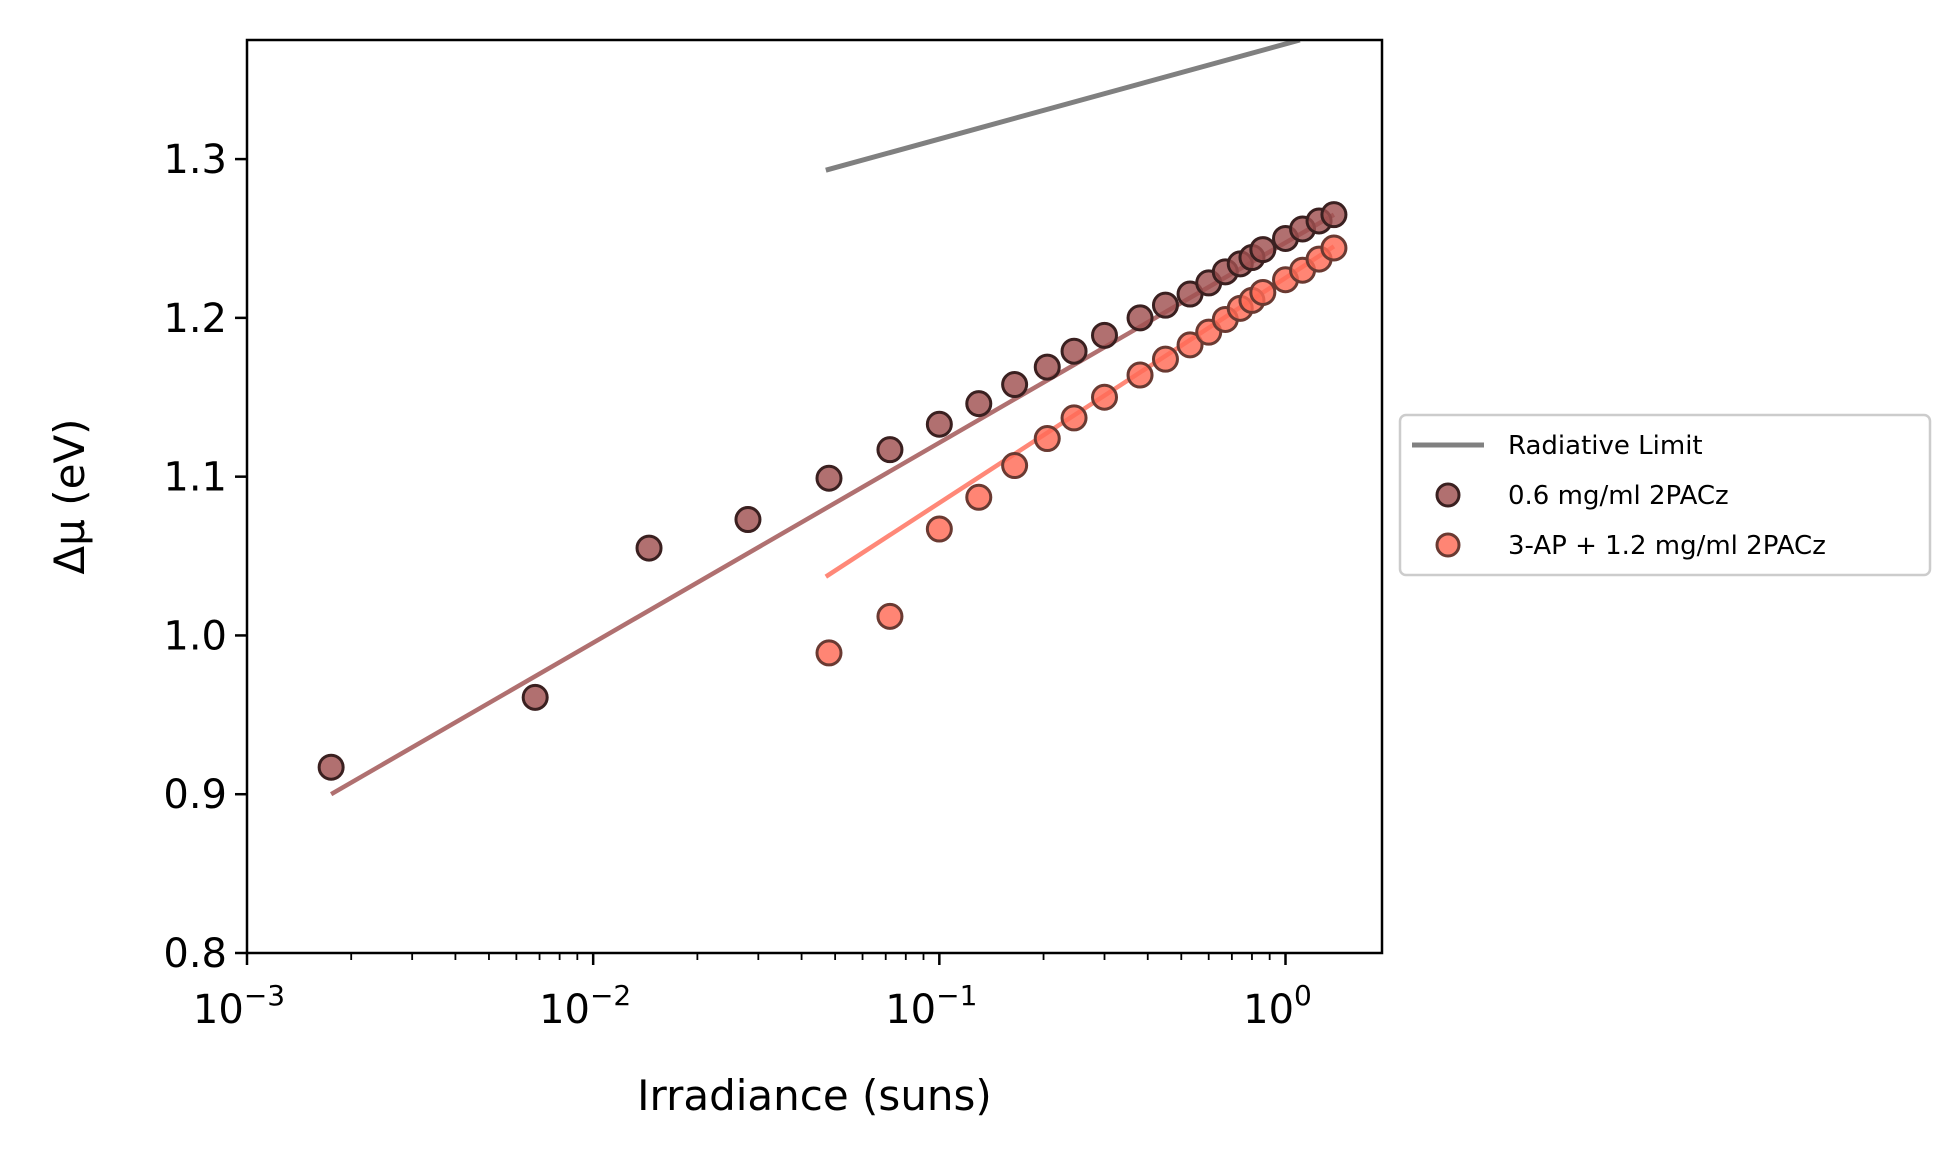 This screenshot has height=1160, width=1959. What do you see at coordinates (195, 160) in the screenshot?
I see `y-tick-label: 1.3` at bounding box center [195, 160].